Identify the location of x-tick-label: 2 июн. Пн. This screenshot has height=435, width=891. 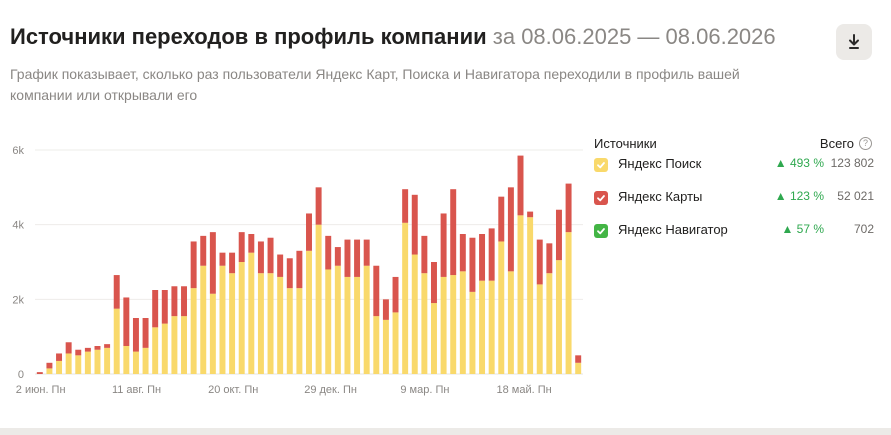
(41, 390).